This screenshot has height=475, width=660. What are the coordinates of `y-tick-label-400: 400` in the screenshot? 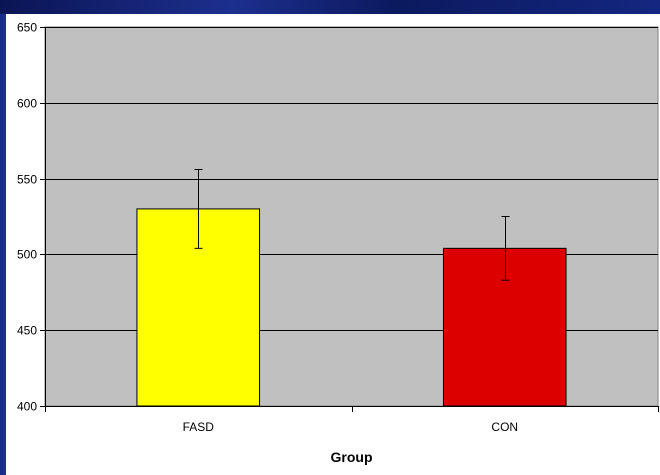 It's located at (27, 407).